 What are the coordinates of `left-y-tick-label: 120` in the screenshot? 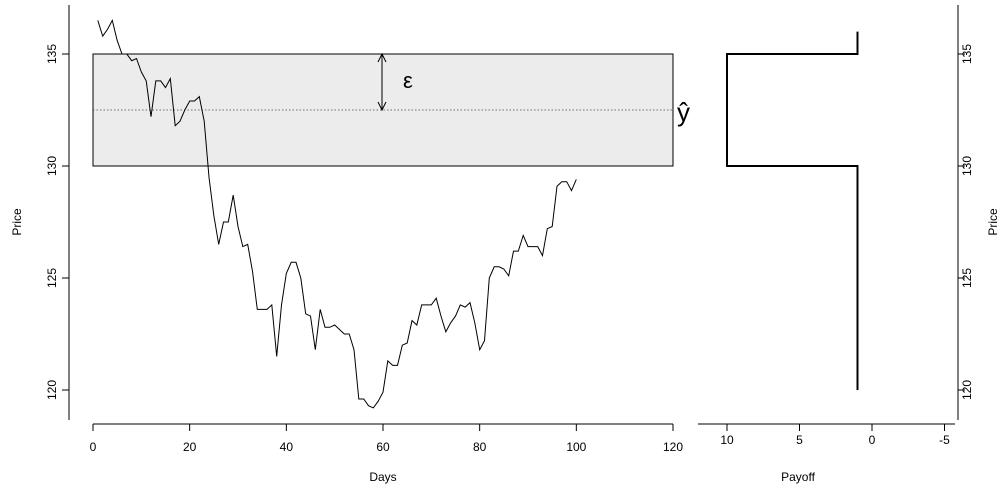 It's located at (52, 390).